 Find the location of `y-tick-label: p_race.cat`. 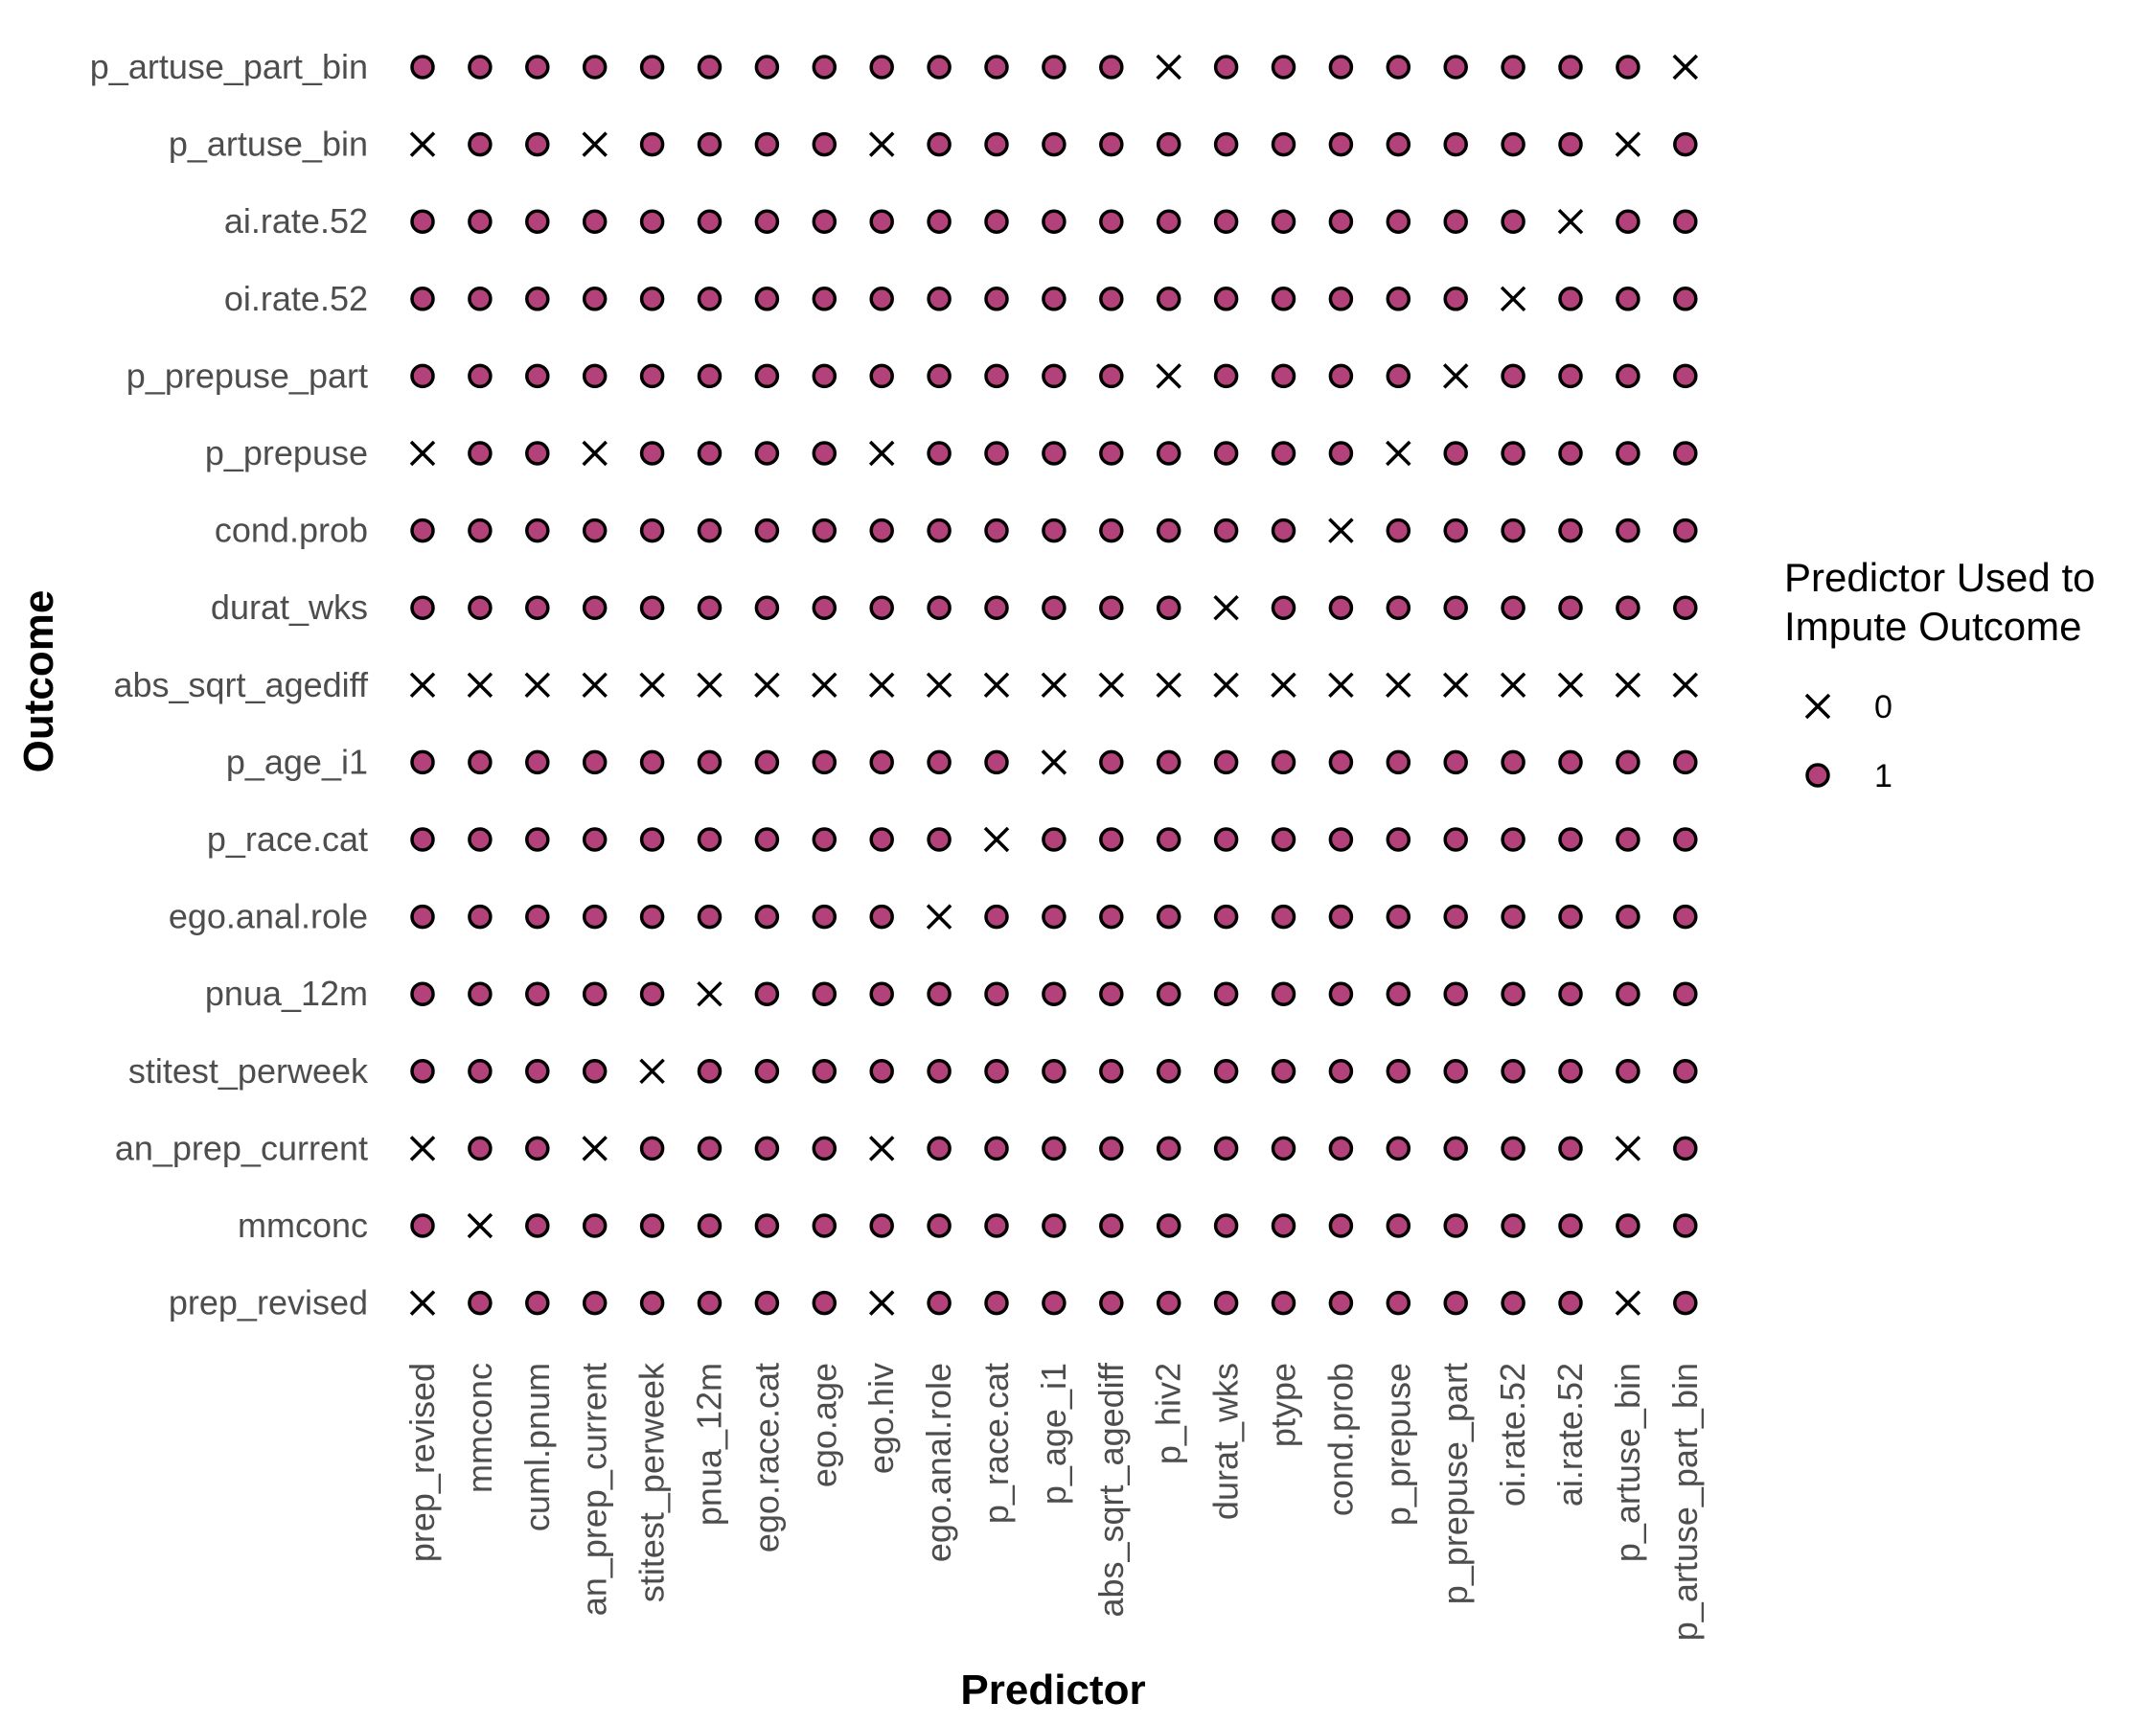

y-tick-label: p_race.cat is located at coordinates (287, 839).